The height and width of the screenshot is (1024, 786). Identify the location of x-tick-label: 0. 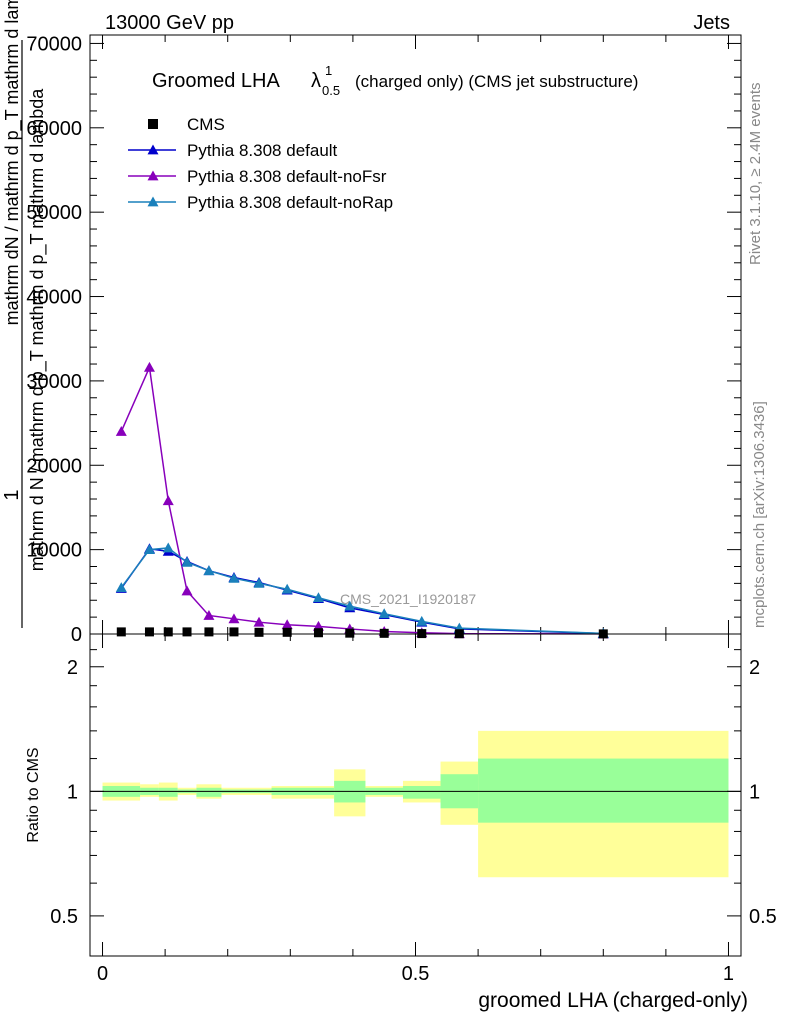
(102, 974).